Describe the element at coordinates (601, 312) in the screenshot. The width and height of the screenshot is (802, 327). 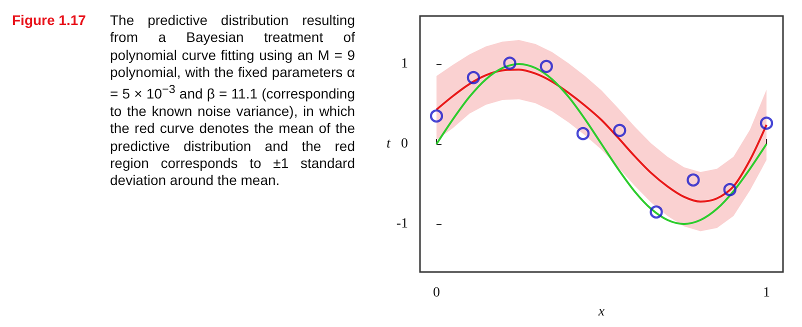
I see `x-axis-title: x` at that location.